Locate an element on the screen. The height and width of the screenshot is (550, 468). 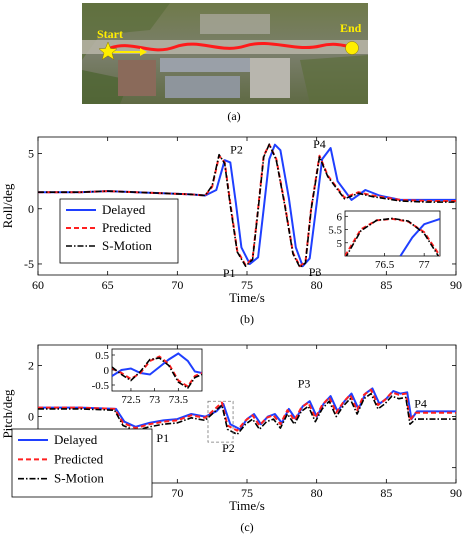
inset-plot: 76.5 77 55.5 6 is located at coordinates (384, 240).